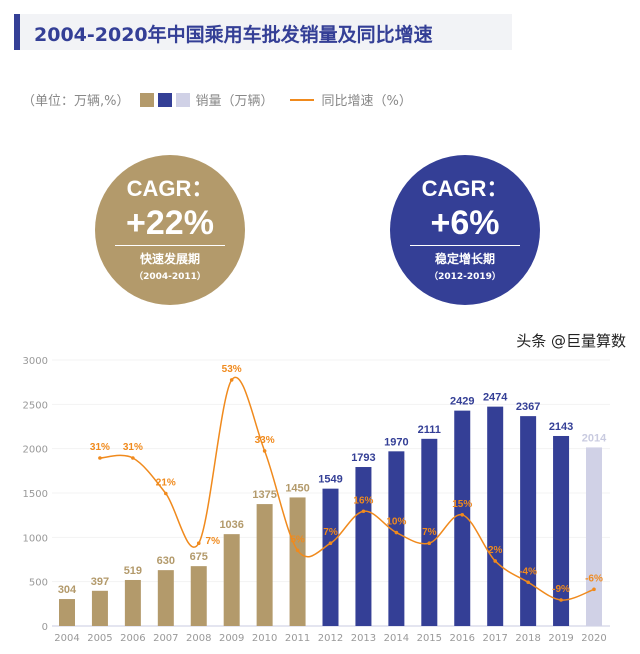 The height and width of the screenshot is (654, 640). I want to click on x-tick-label: 2011, so click(297, 638).